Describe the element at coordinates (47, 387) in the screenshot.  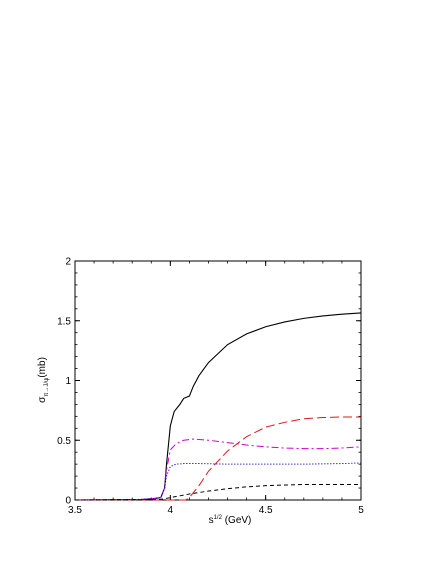
I see `y-axis-label-sub: π→J/ψ` at that location.